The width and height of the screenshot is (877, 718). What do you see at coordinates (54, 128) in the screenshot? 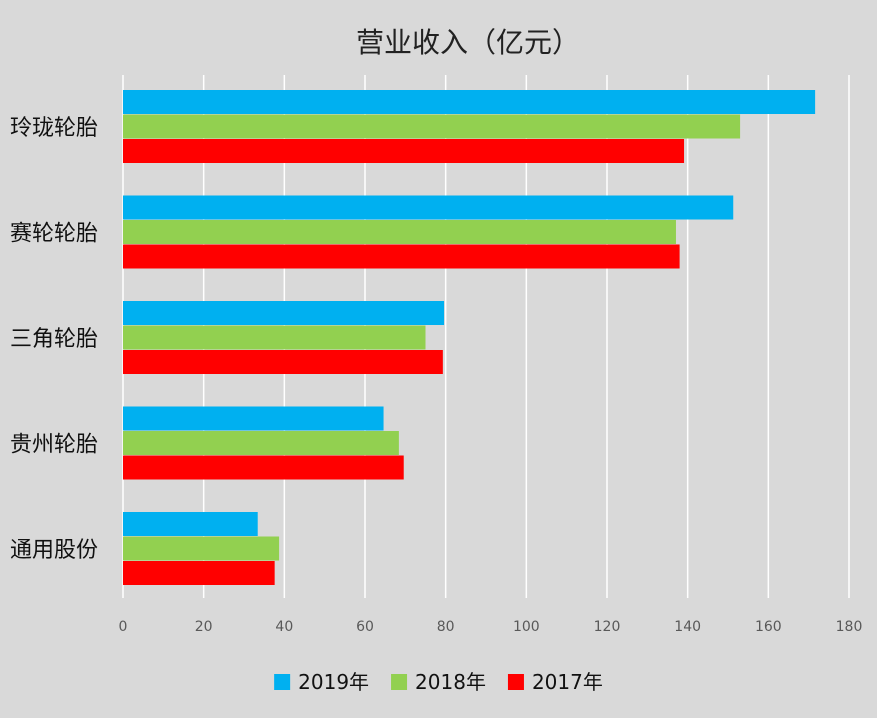
I see `category-label: 玲珑轮胎` at bounding box center [54, 128].